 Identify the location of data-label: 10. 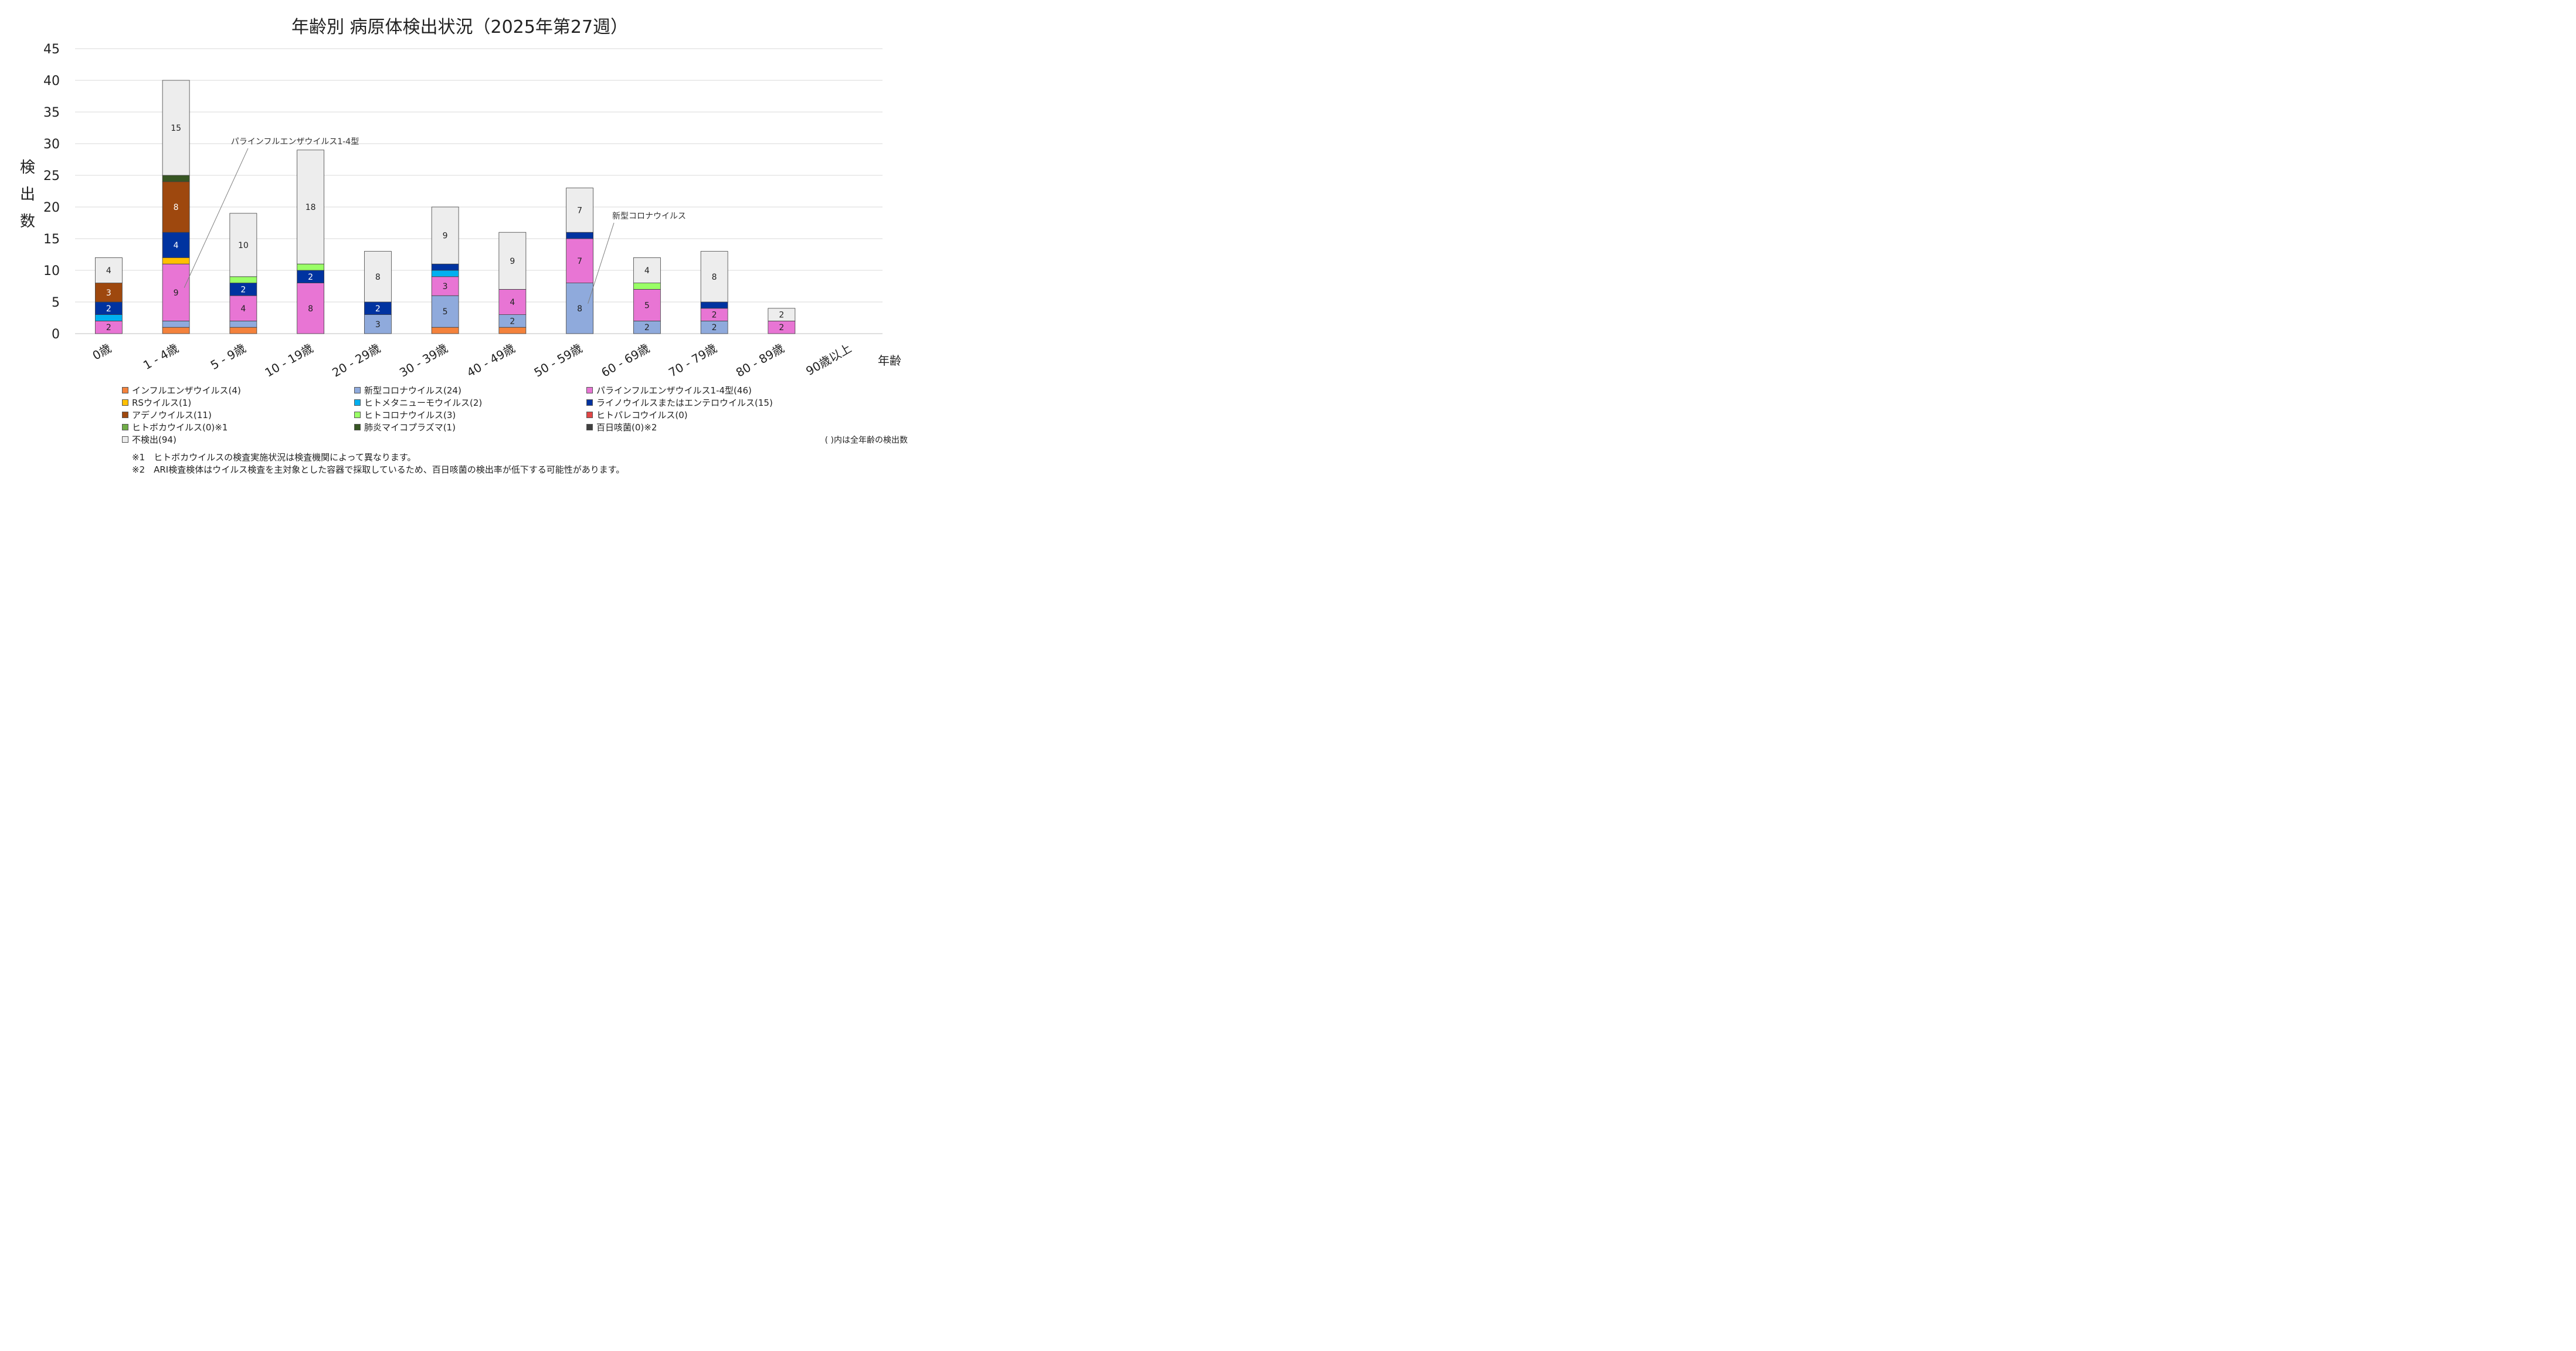
(243, 245).